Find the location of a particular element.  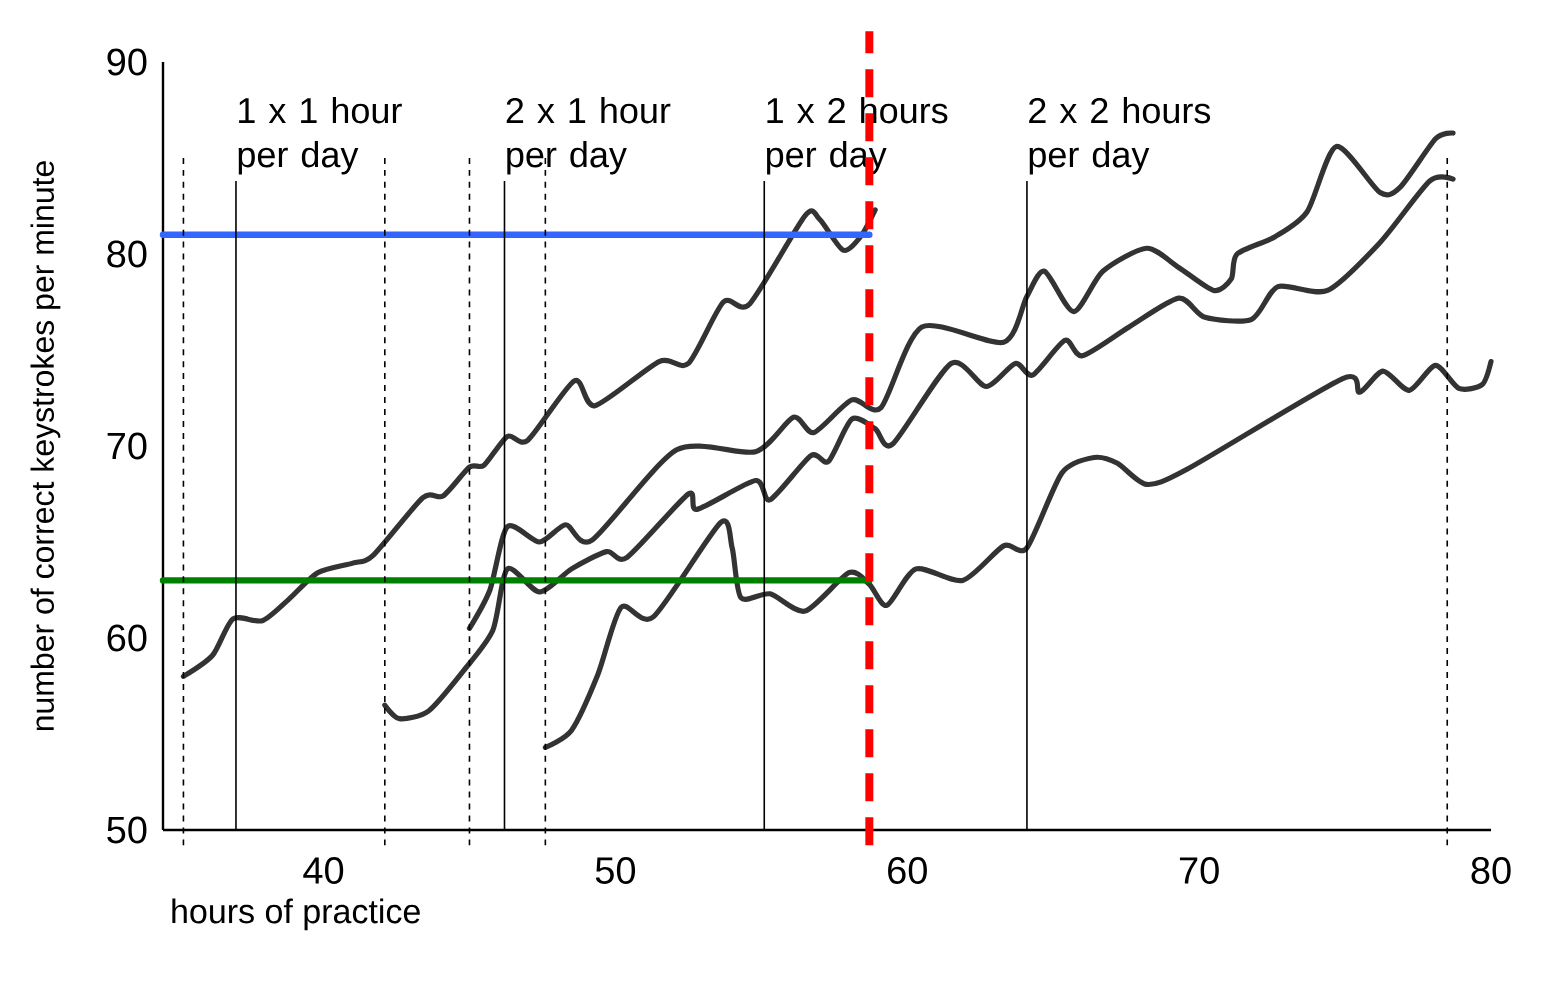

y-tick-label: 60 is located at coordinates (127, 638).